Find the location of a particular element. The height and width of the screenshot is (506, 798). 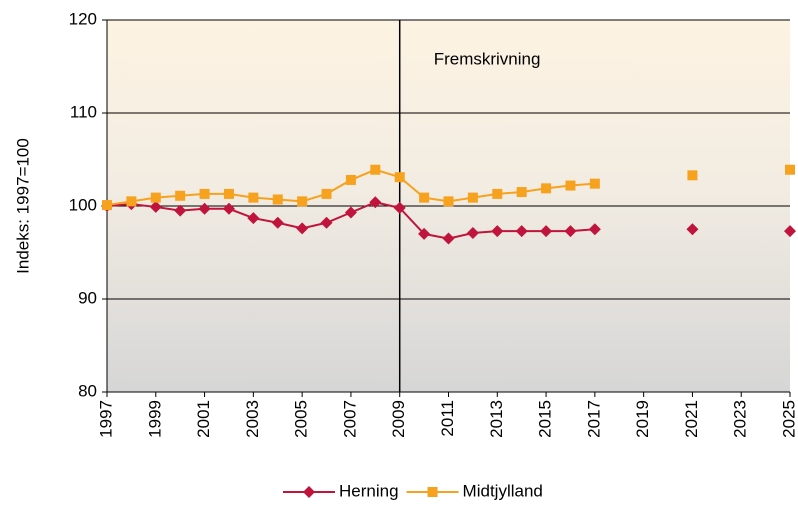

y-tick-label: 110 is located at coordinates (83, 111).